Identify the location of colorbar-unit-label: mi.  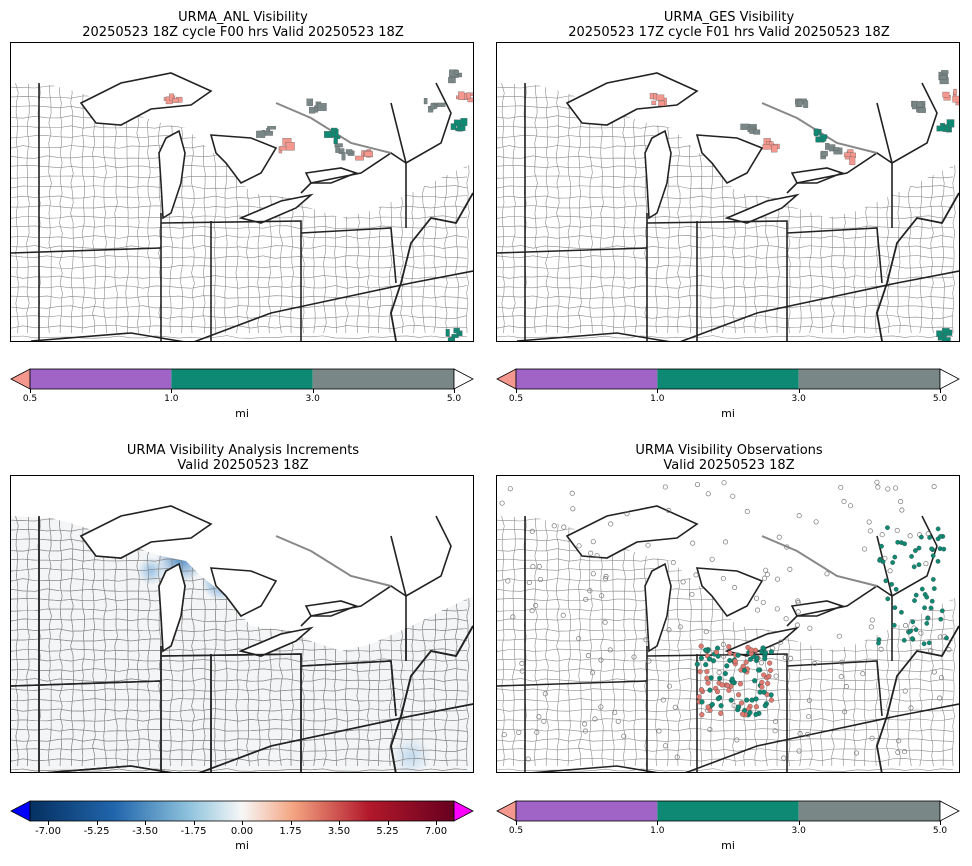
(242, 845).